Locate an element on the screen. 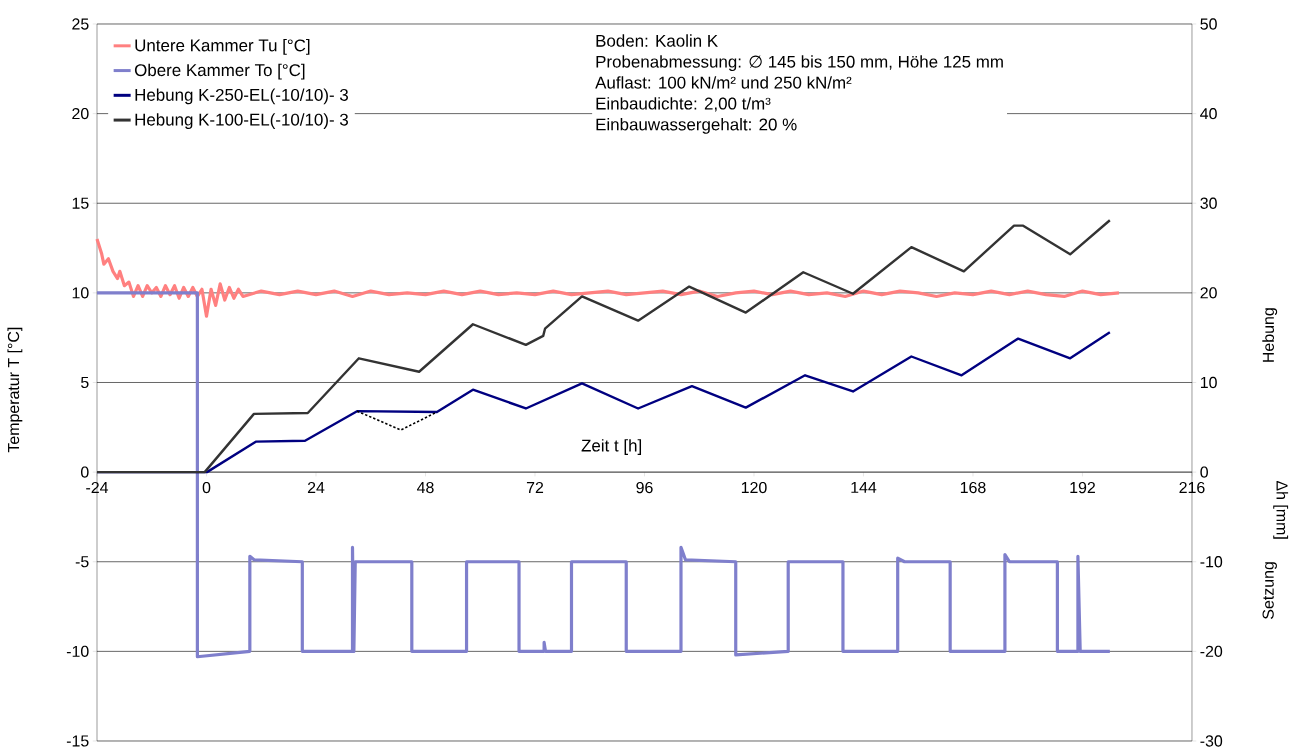 Image resolution: width=1295 pixels, height=750 pixels. x-tick-label: 96 is located at coordinates (644, 487).